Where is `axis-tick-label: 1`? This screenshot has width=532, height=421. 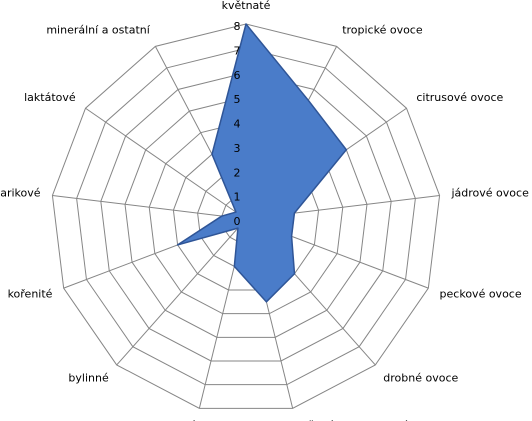 axis-tick-label: 1 is located at coordinates (237, 197).